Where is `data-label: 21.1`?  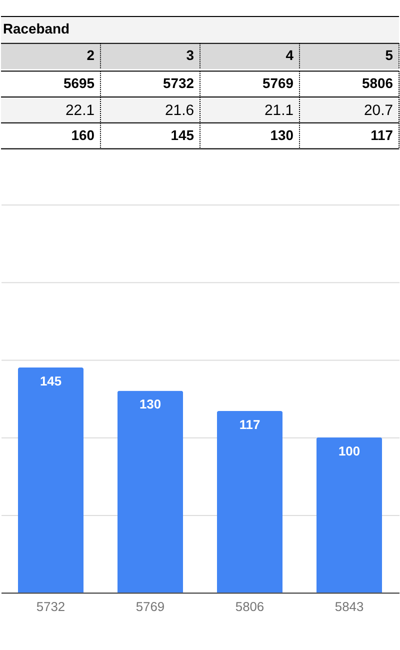 data-label: 21.1 is located at coordinates (279, 110).